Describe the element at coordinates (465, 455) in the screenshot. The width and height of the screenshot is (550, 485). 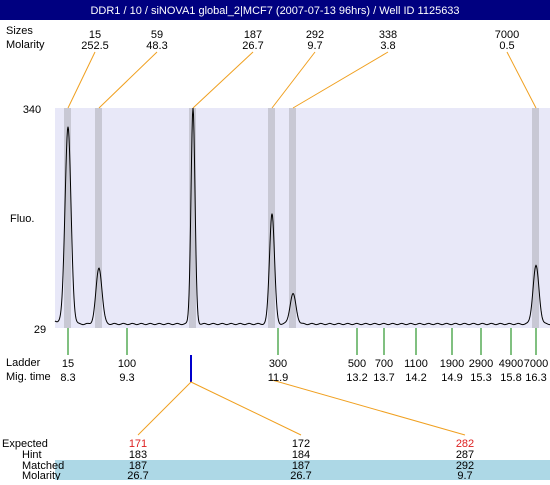
I see `cell: 287` at that location.